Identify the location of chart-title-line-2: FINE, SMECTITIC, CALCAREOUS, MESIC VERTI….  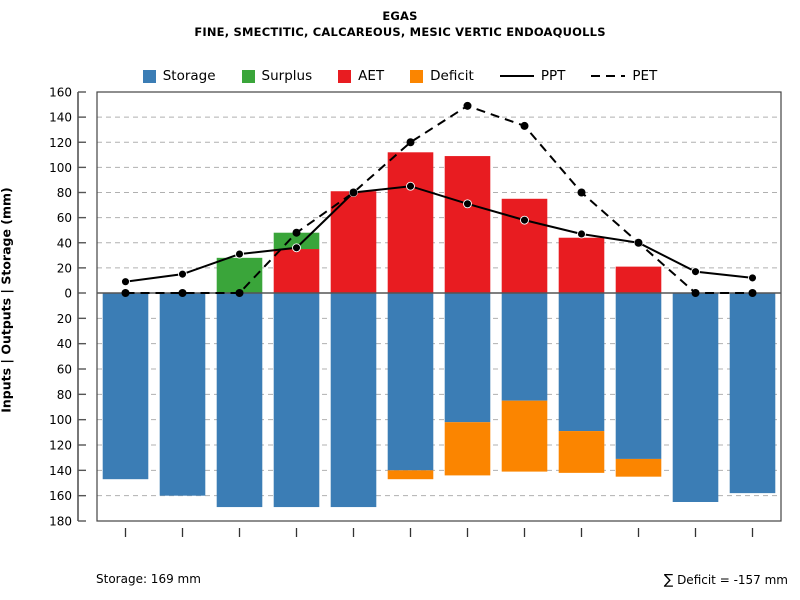
(400, 32).